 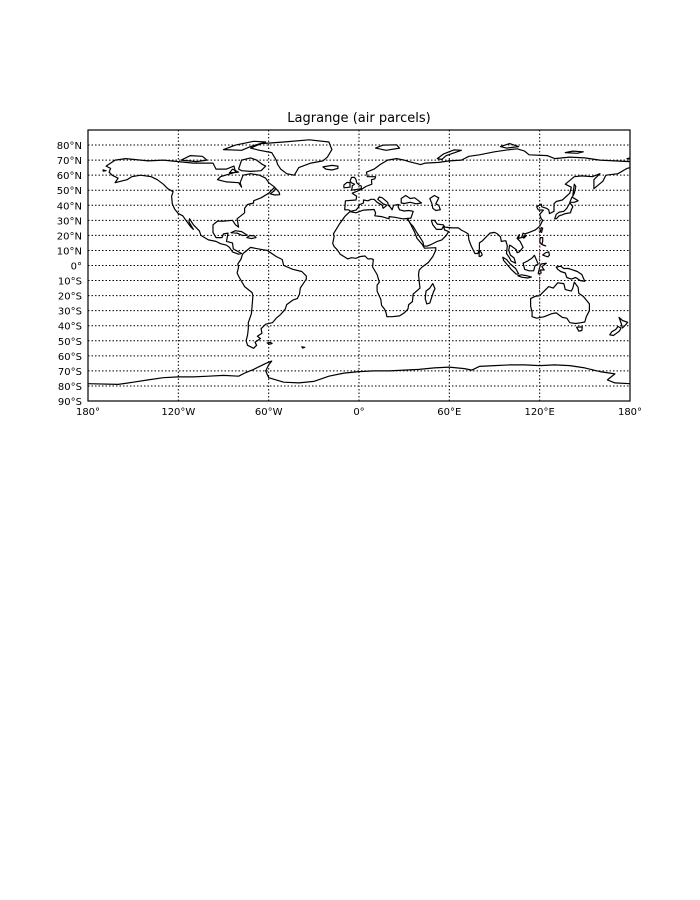 What do you see at coordinates (628, 158) in the screenshot?
I see `coastline-wrangel-island` at bounding box center [628, 158].